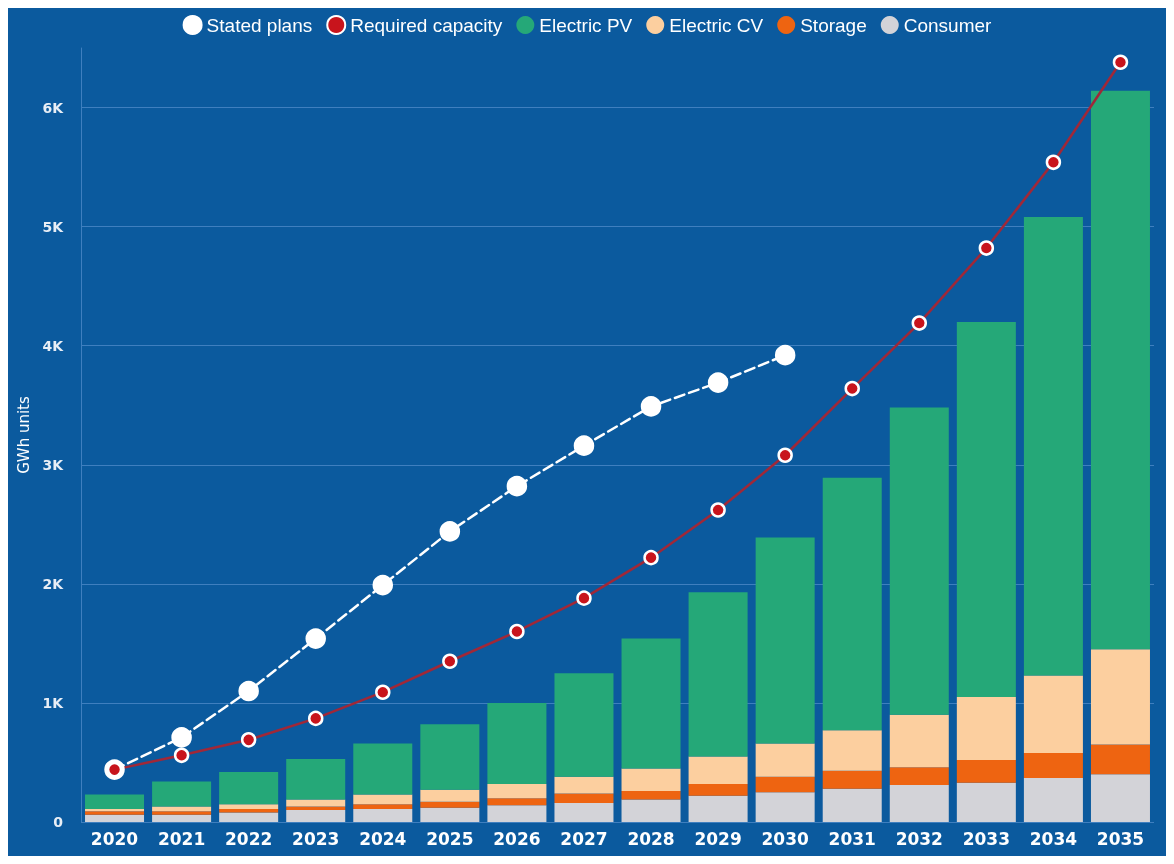 The height and width of the screenshot is (864, 1174). What do you see at coordinates (23, 435) in the screenshot?
I see `y-axis-title: GWh units` at bounding box center [23, 435].